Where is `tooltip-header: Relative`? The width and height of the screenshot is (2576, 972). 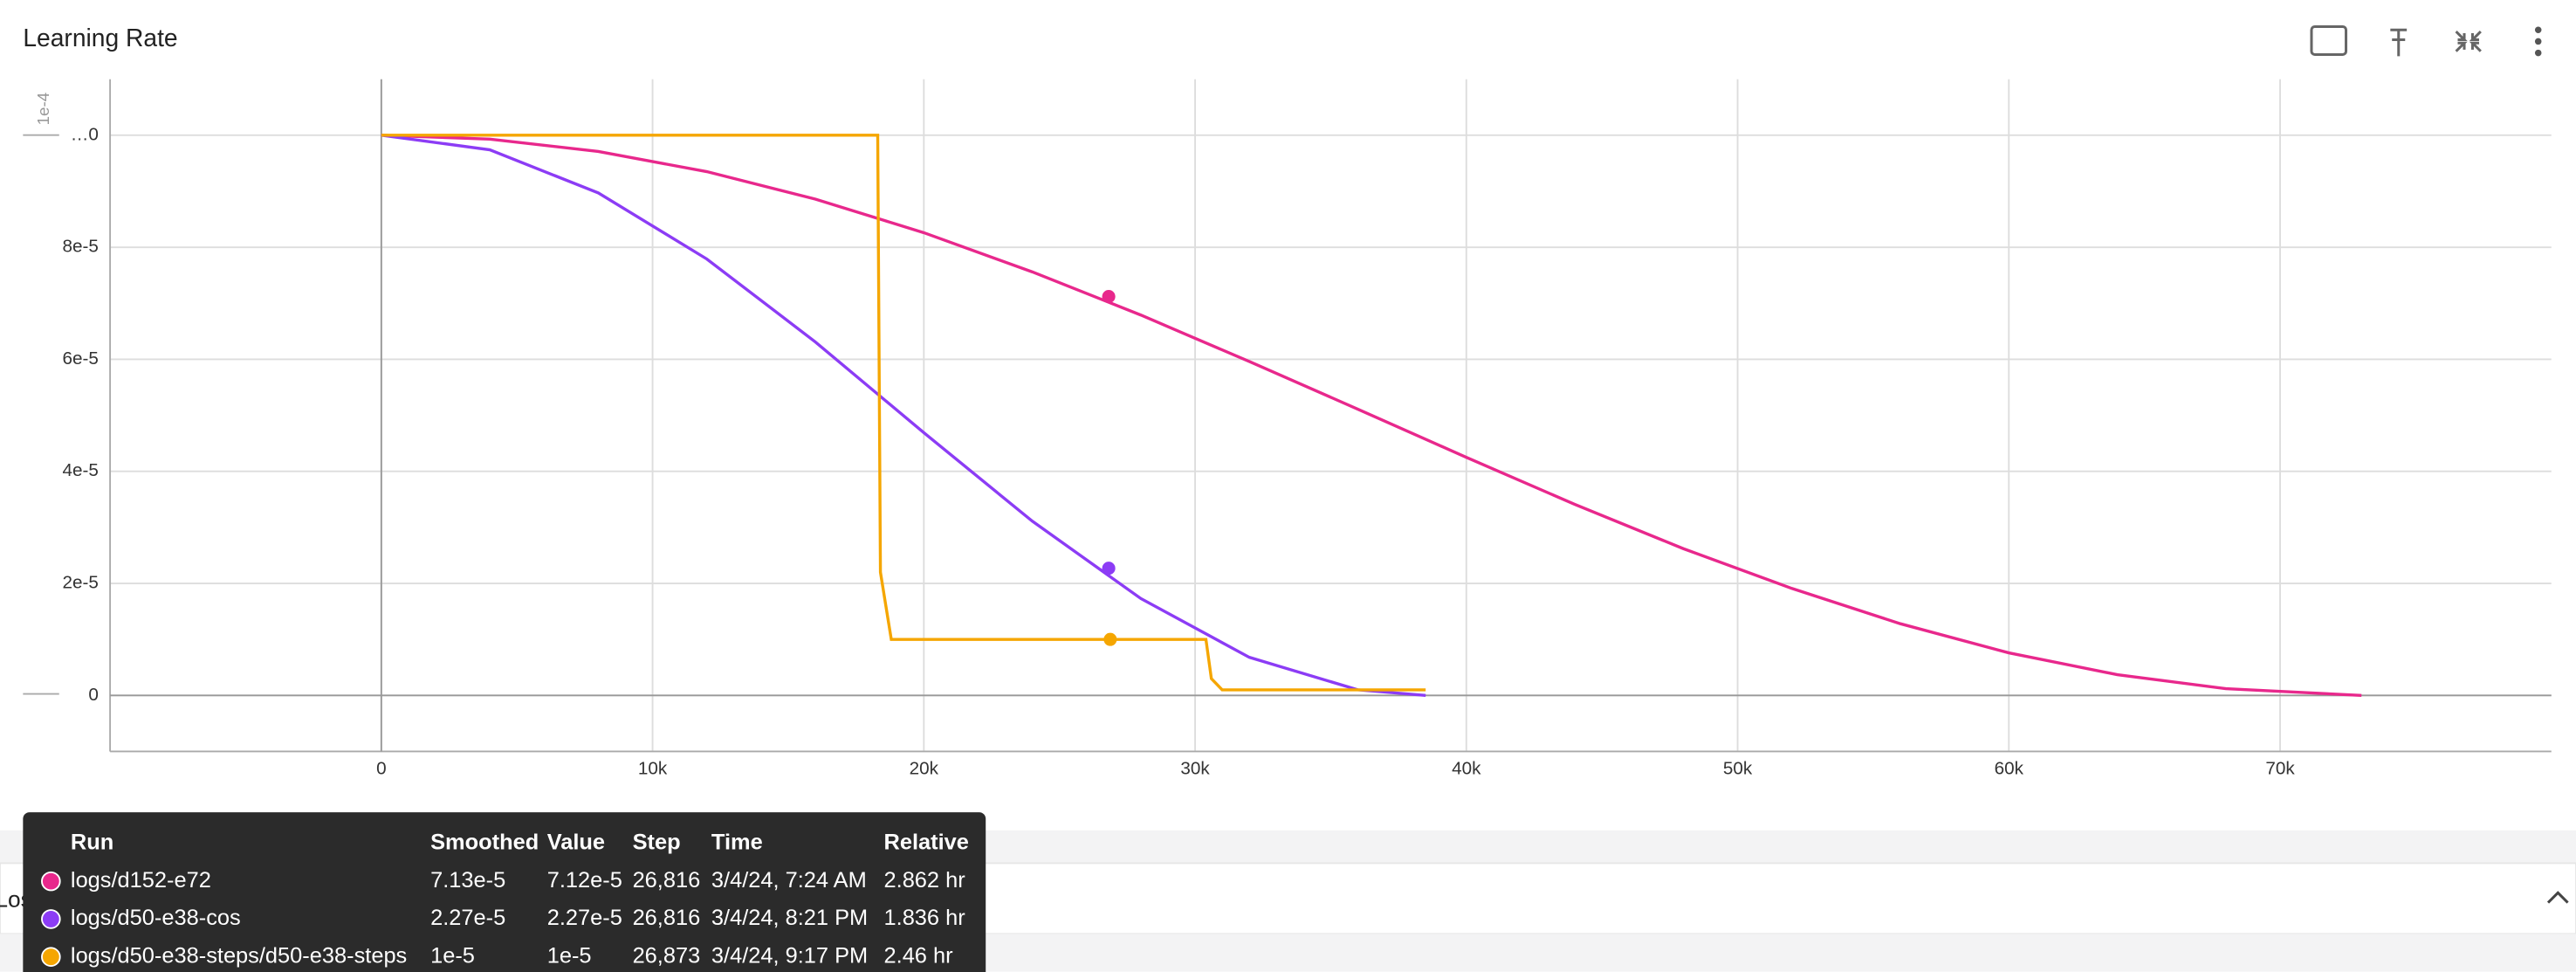 tooltip-header: Relative is located at coordinates (927, 843).